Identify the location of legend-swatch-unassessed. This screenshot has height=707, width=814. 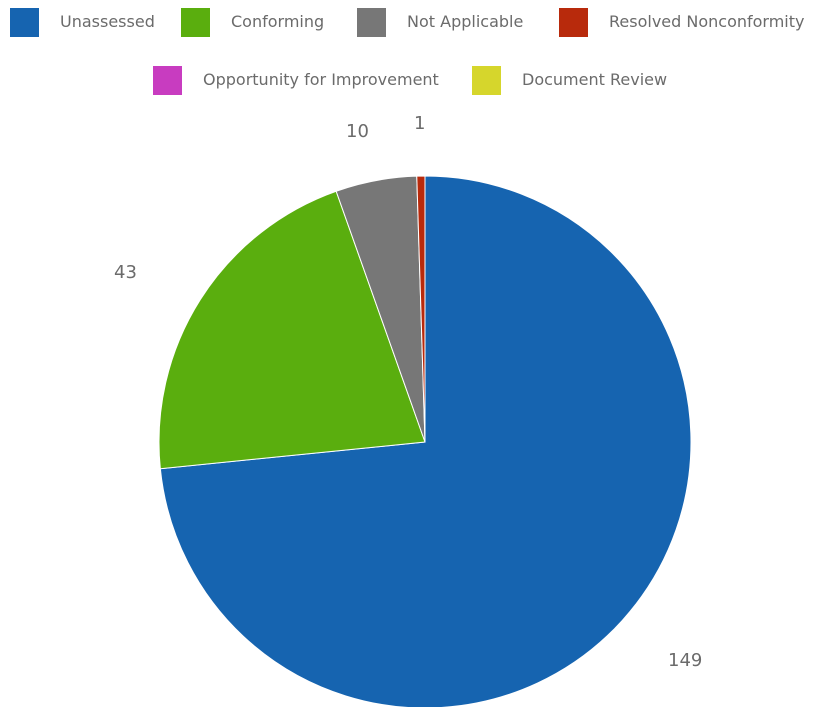
(24, 22).